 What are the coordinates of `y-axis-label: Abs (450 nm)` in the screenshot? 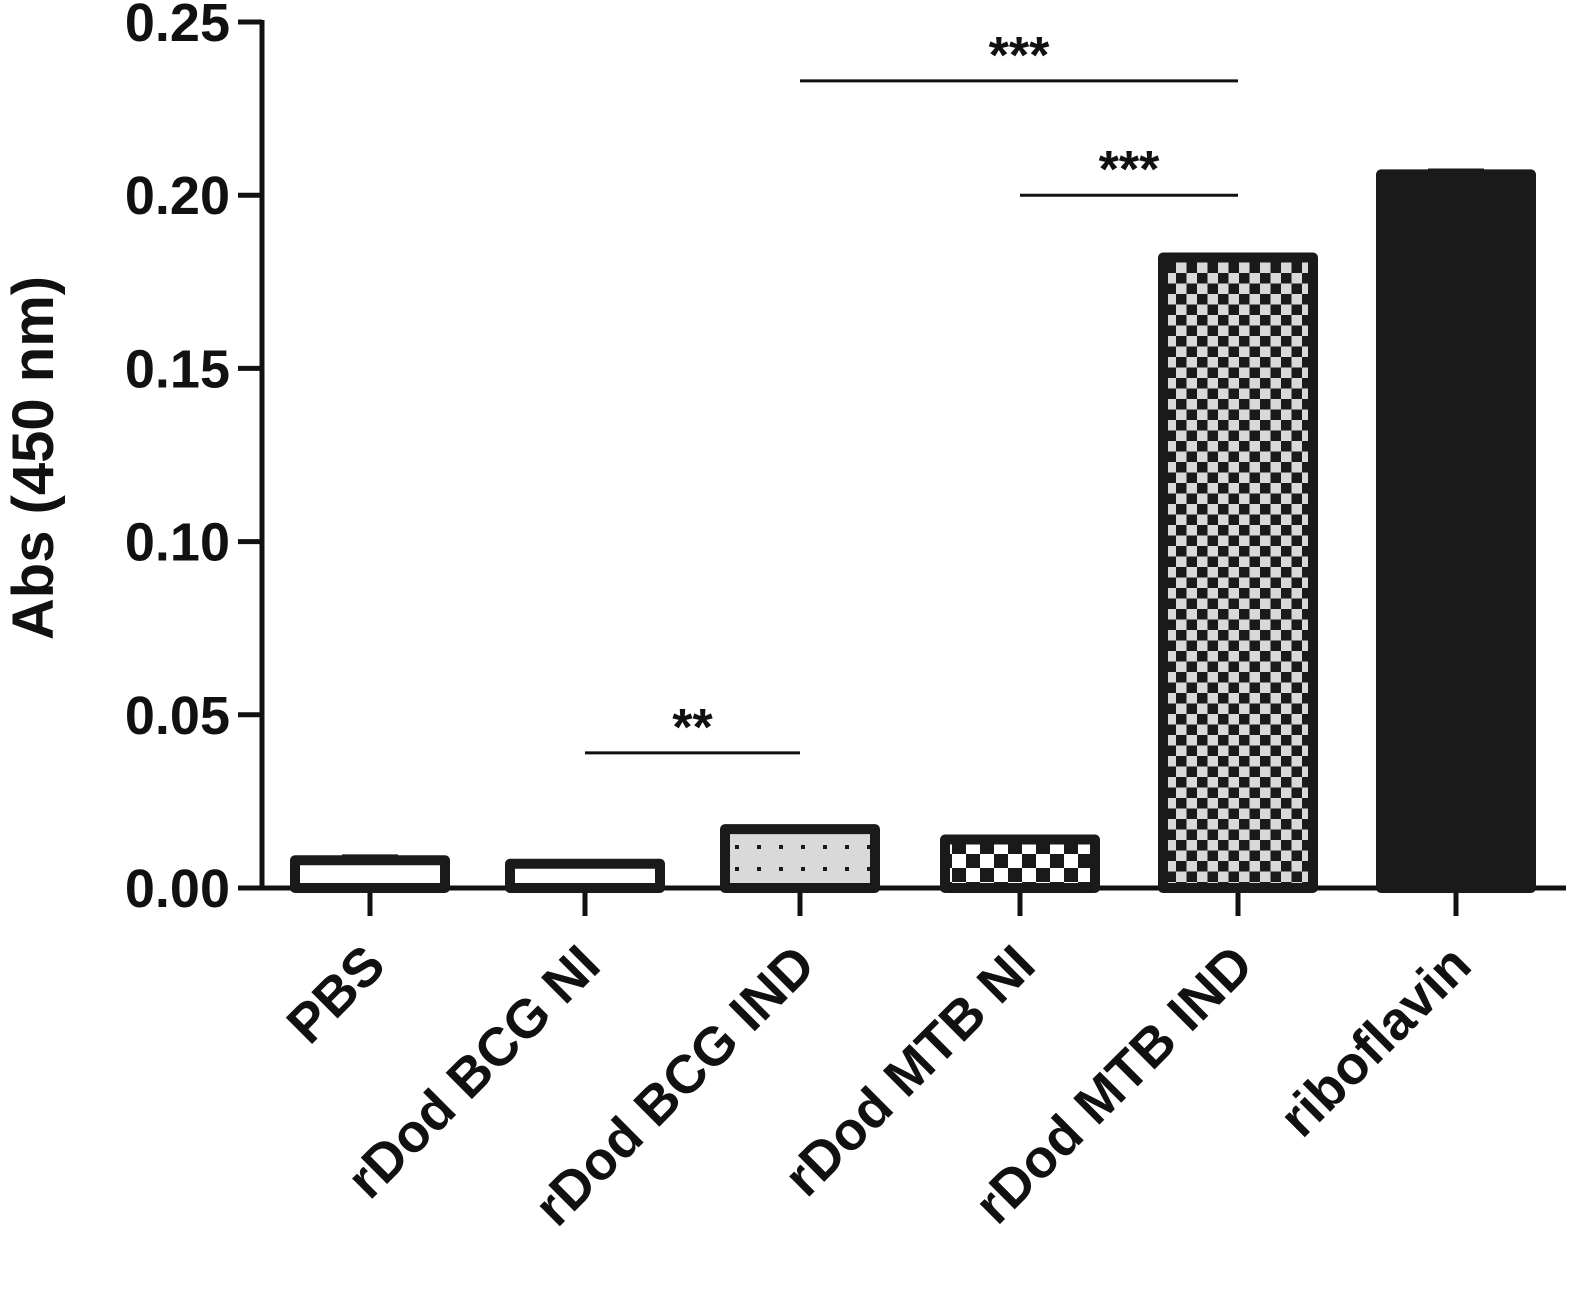 It's located at (33, 458).